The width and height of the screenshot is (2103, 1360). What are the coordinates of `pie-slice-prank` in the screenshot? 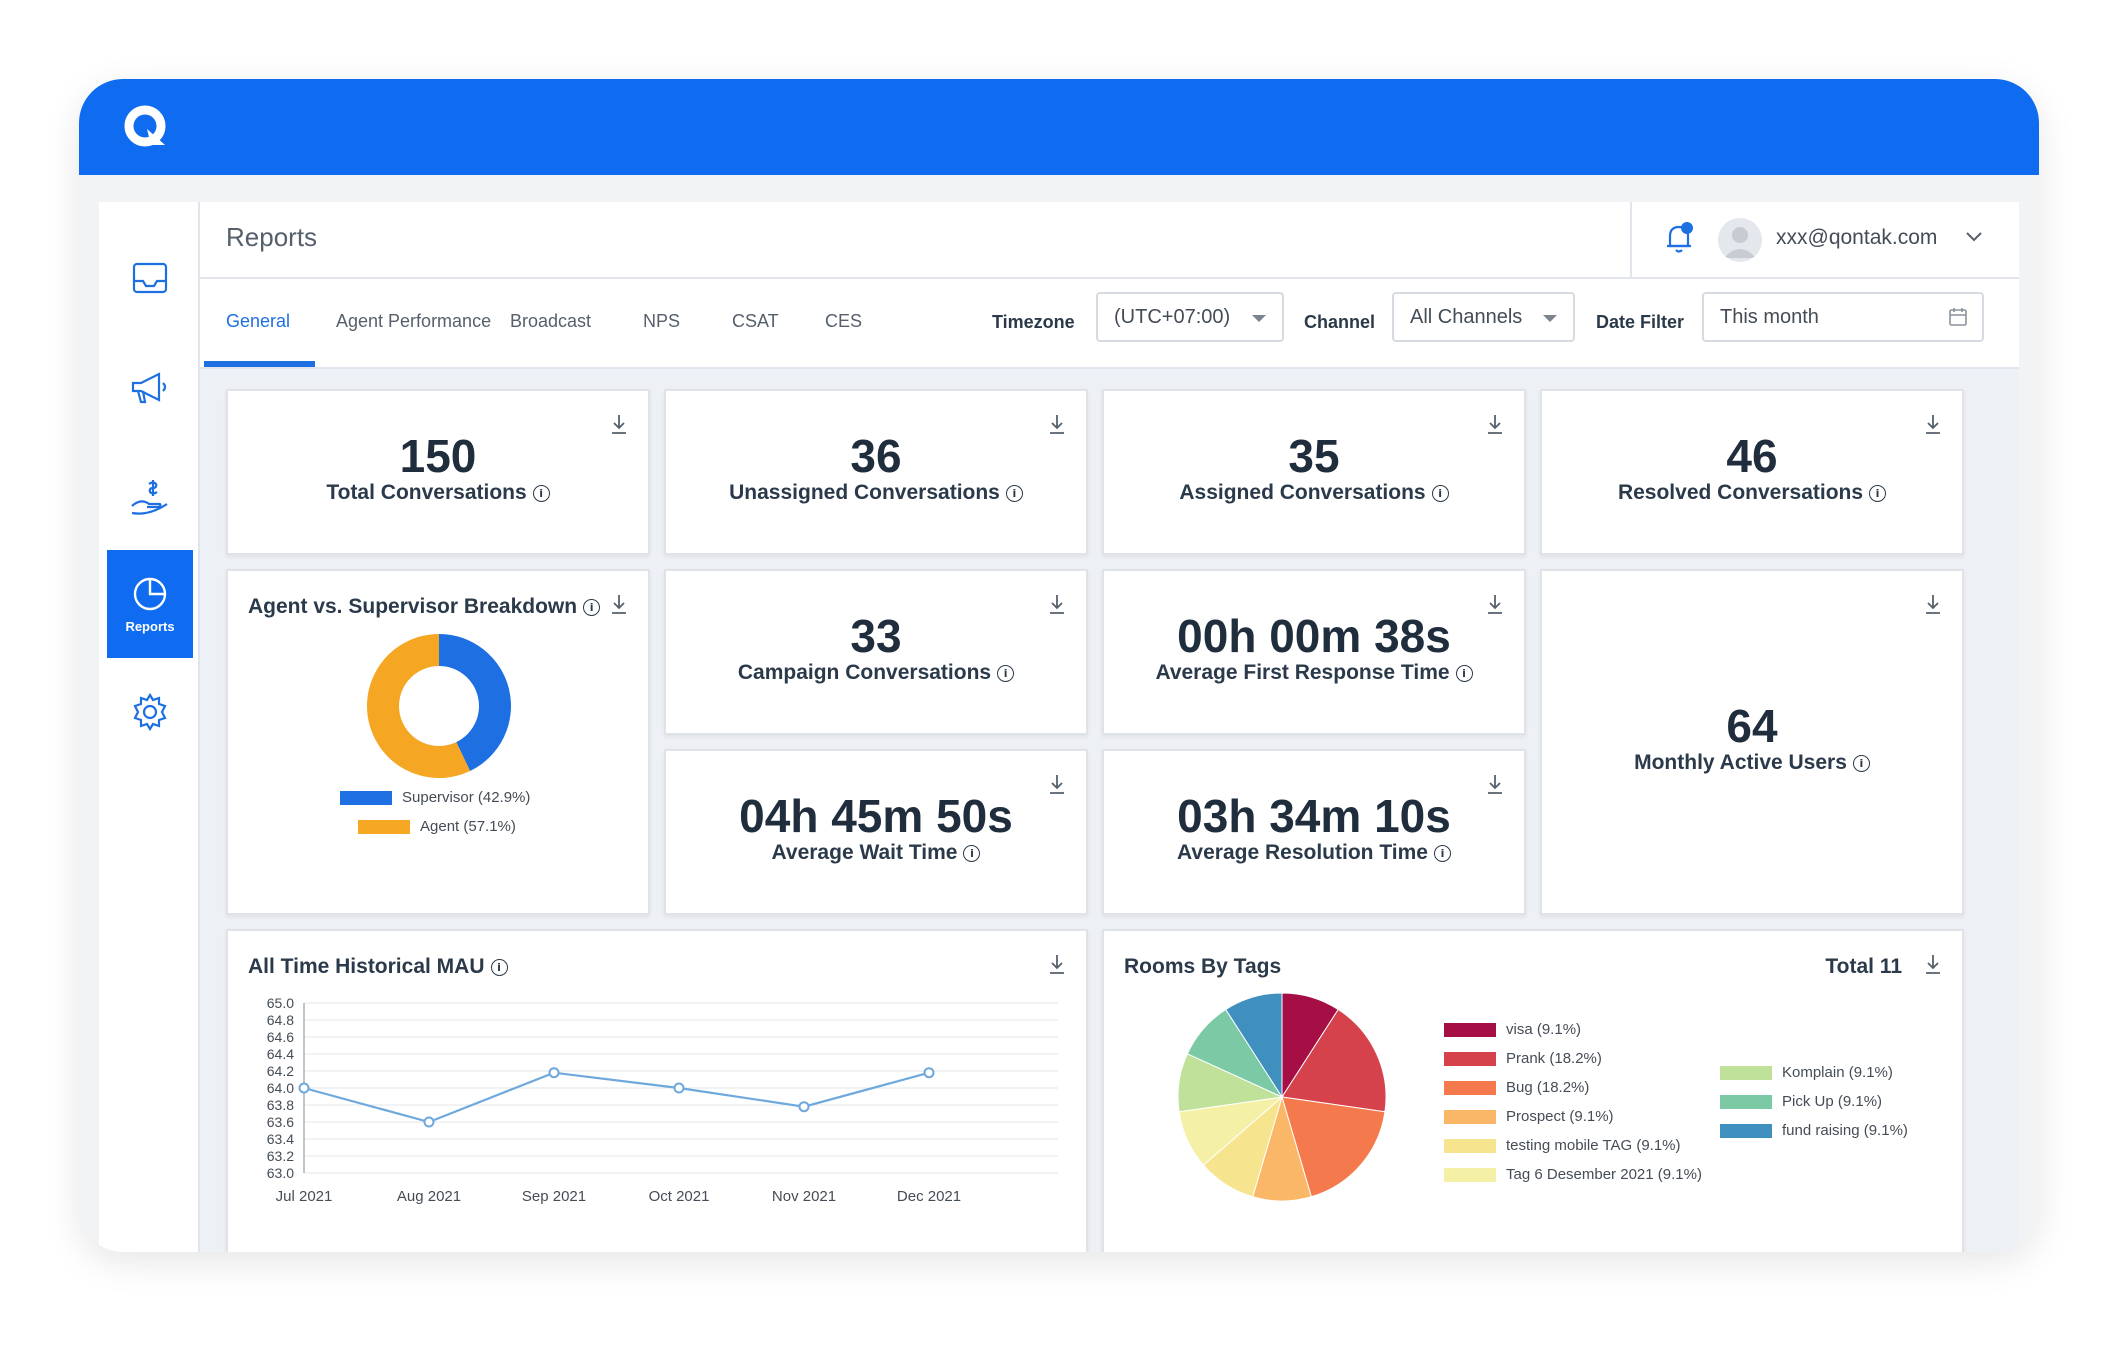 It's located at (1334, 1060).